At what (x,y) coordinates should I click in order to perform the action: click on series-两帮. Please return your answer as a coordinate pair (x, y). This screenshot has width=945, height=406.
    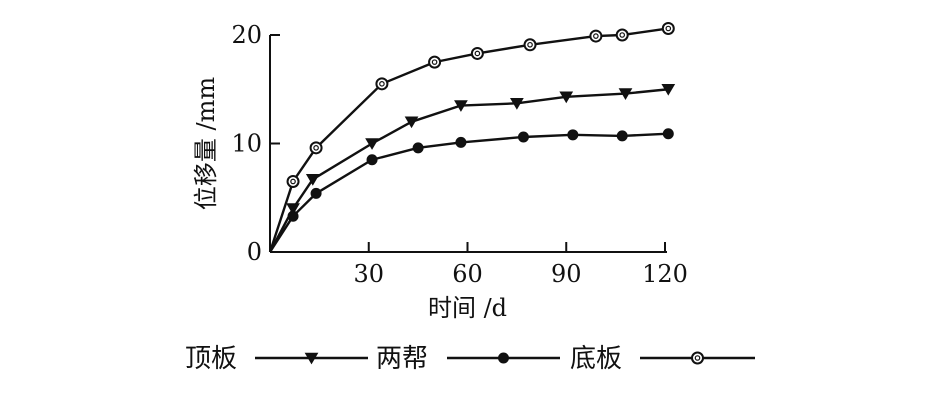
    Looking at the image, I should click on (471, 190).